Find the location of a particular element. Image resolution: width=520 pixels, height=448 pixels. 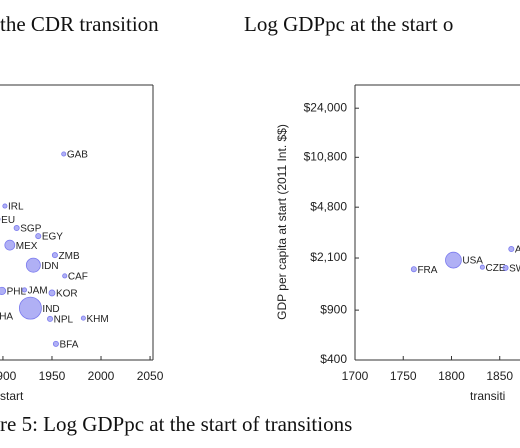

x-tick-label: 2050 is located at coordinates (150, 376).